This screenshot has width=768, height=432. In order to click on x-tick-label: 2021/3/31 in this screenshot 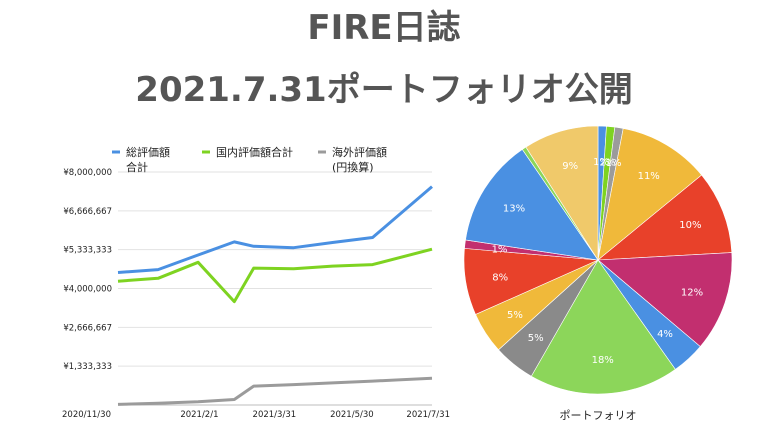, I will do `click(275, 415)`.